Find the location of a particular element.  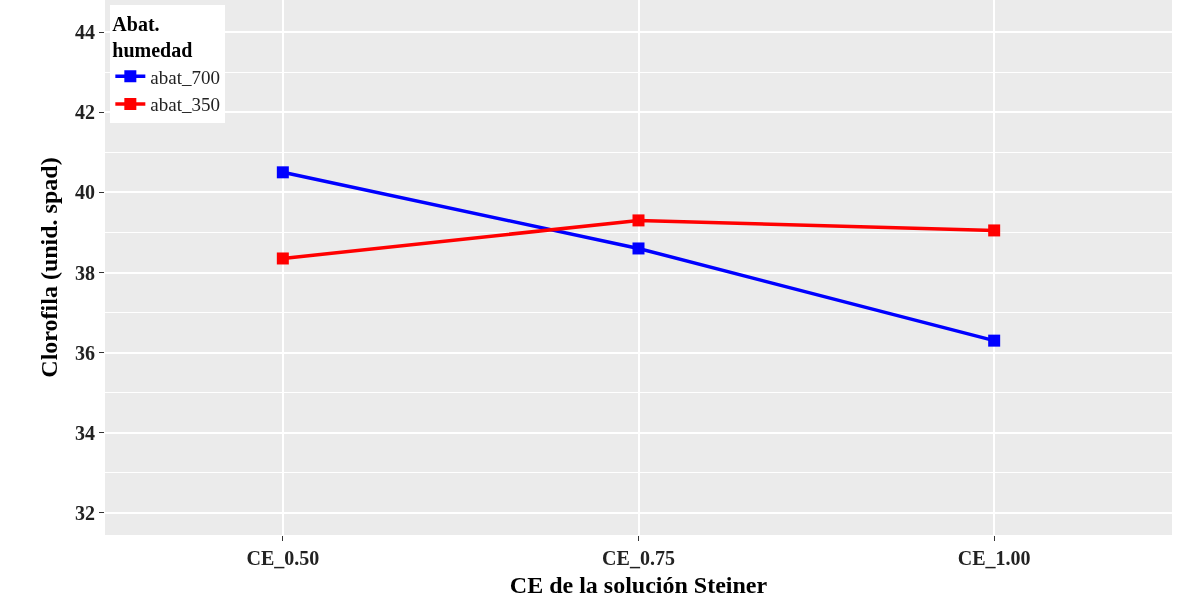

legend-title: Abat. humedad is located at coordinates (152, 37).